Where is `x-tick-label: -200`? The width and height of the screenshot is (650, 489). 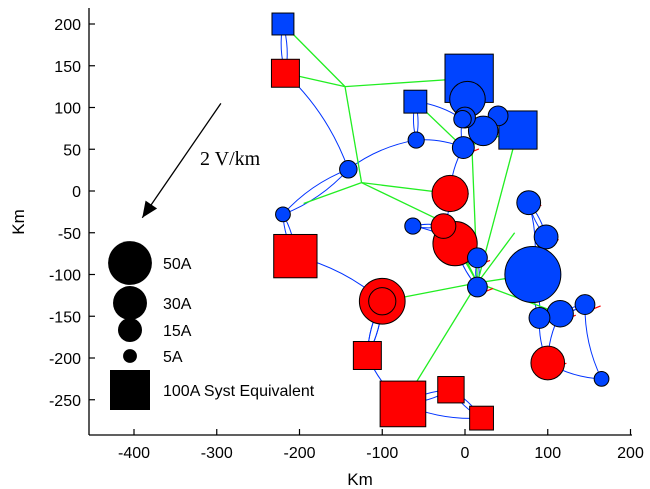
x-tick-label: -200 is located at coordinates (299, 453).